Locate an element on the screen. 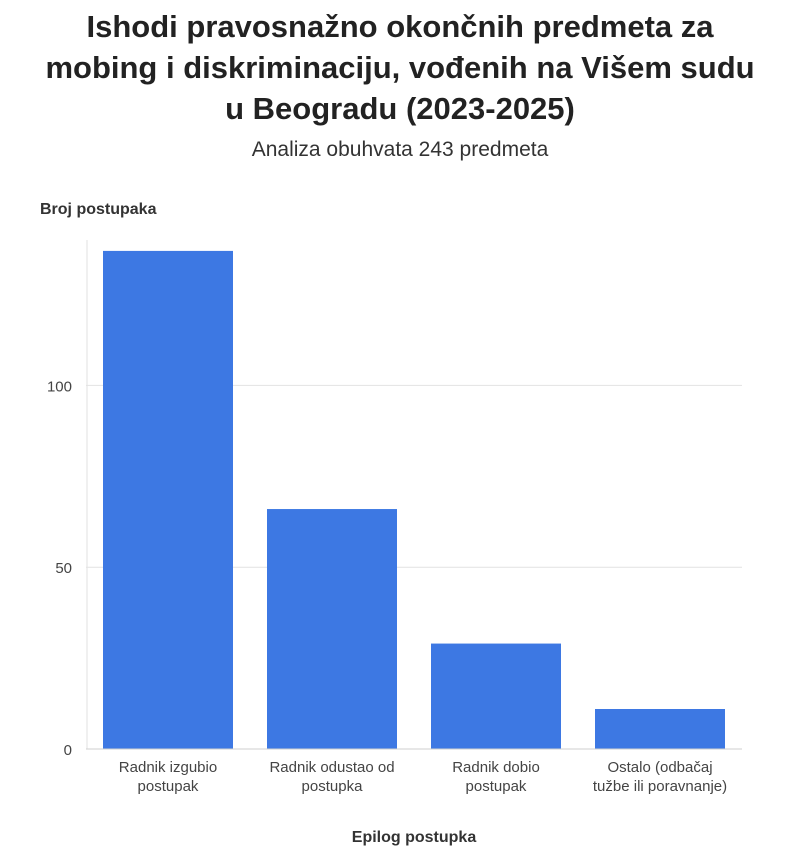 This screenshot has width=800, height=859. y-tick-label: 100 is located at coordinates (59, 386).